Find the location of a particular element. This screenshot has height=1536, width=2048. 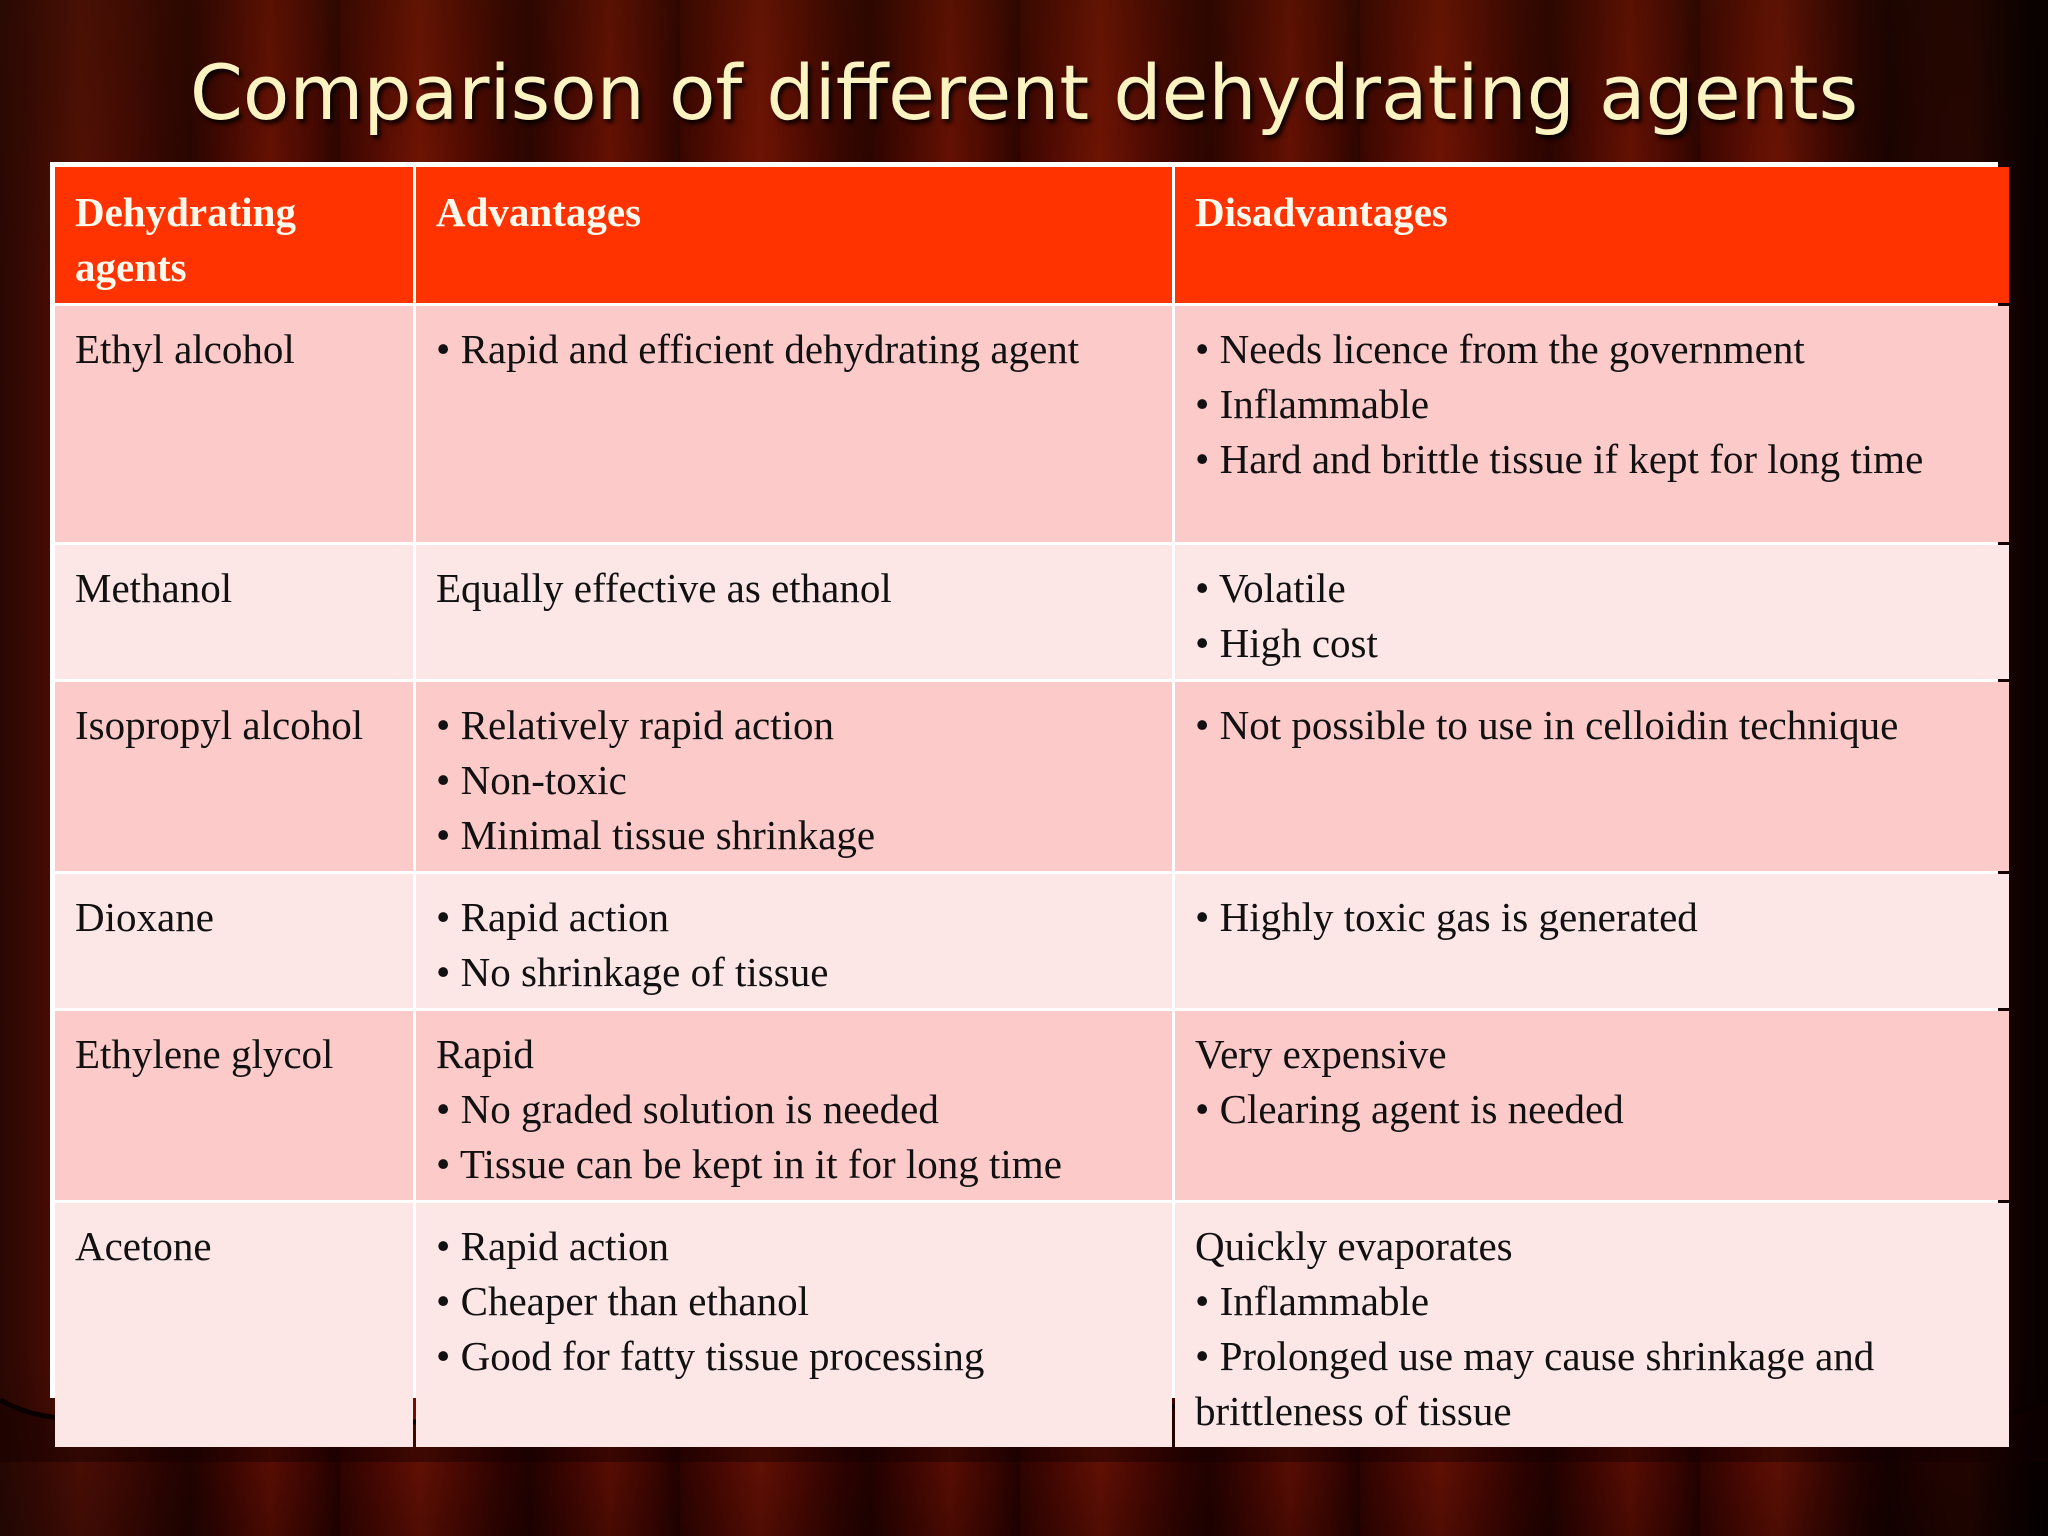

disadvantages-cell: • Volatile • High cost is located at coordinates (1592, 612).